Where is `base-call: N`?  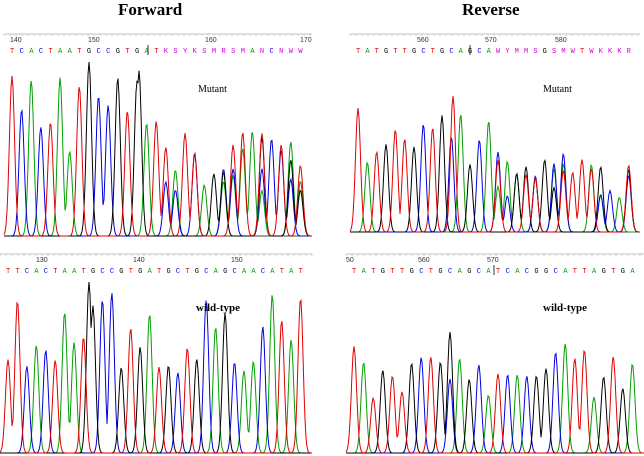
base-call: N is located at coordinates (262, 52).